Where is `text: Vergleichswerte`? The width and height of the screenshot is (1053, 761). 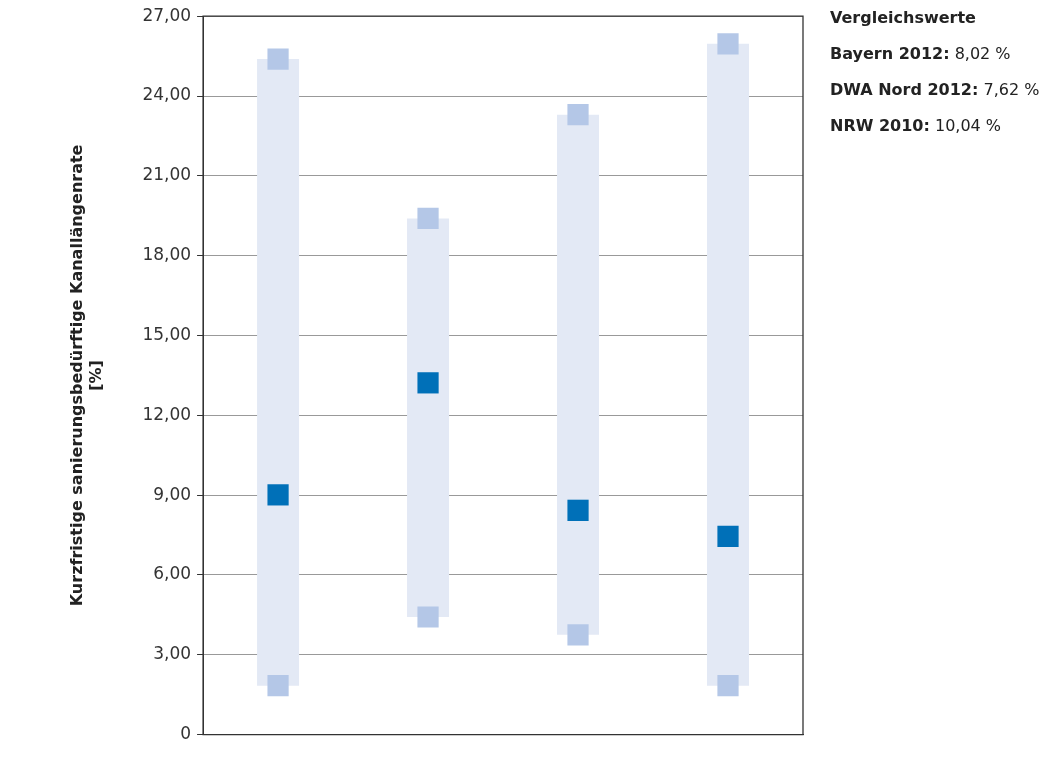 text: Vergleichswerte is located at coordinates (903, 17).